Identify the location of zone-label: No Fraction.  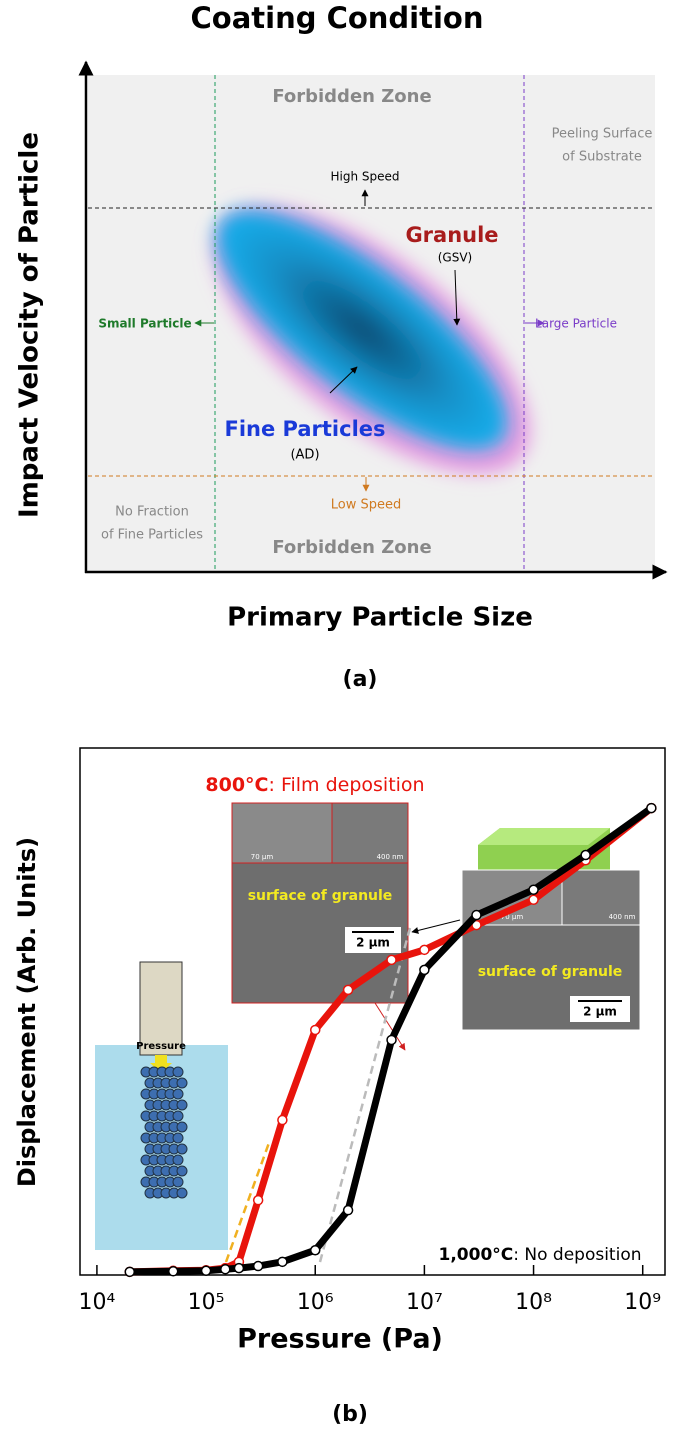
(152, 512).